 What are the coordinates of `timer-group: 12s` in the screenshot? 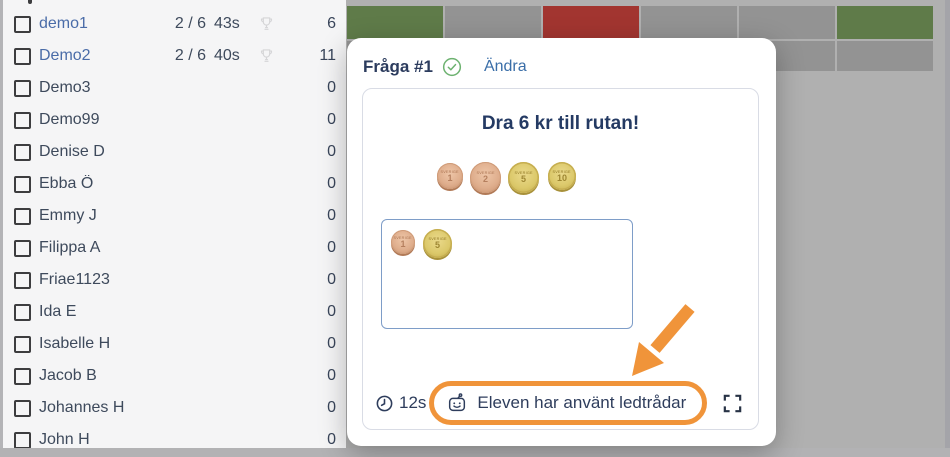 It's located at (400, 403).